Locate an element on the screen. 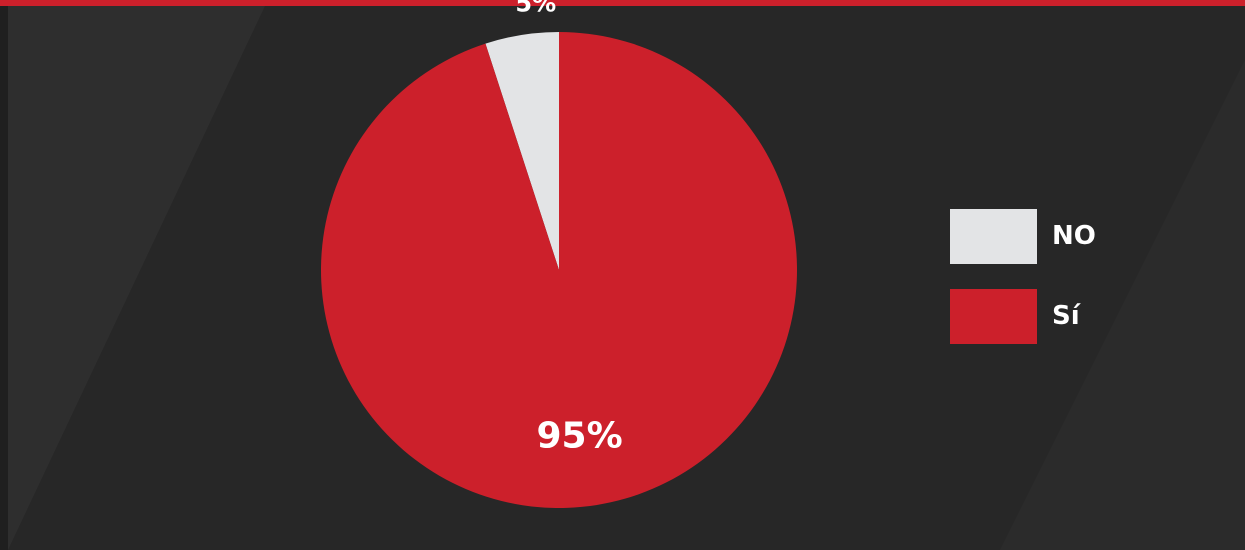  legend-swatch-no is located at coordinates (993, 236).